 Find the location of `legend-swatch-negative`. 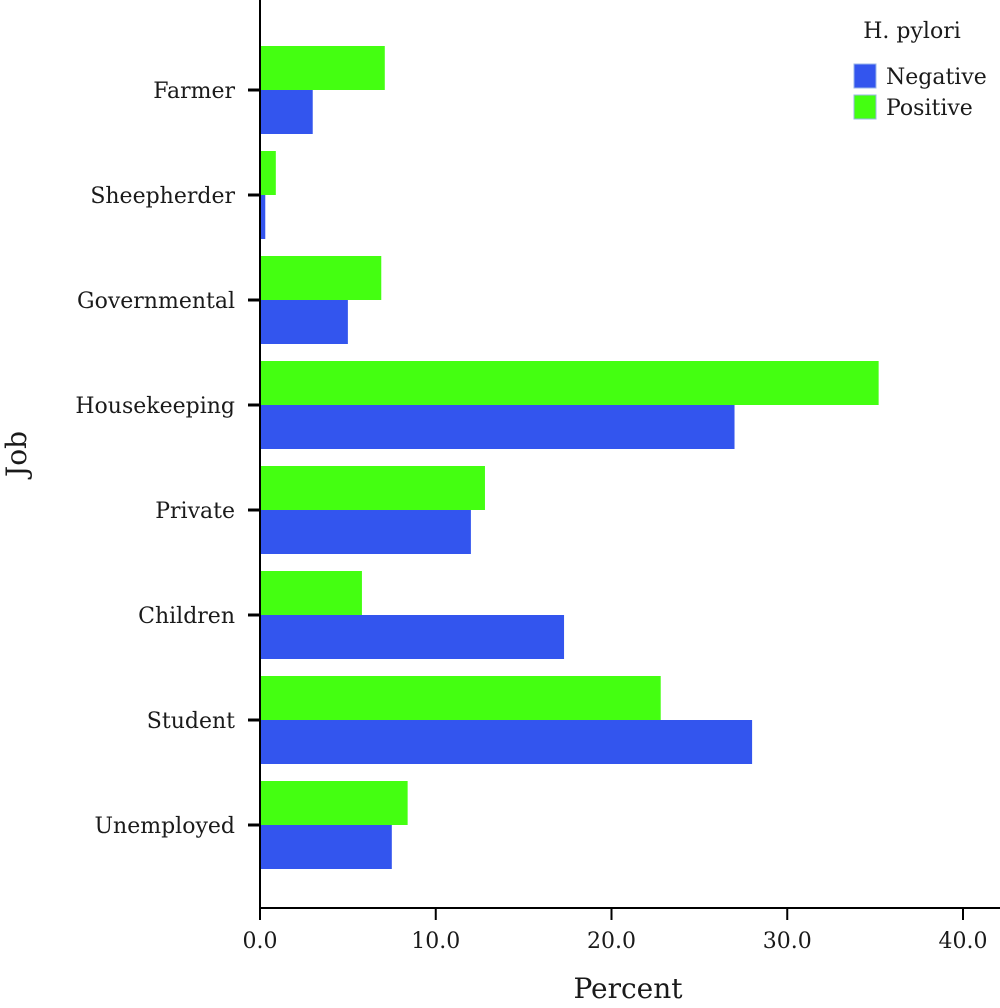

legend-swatch-negative is located at coordinates (865, 76).